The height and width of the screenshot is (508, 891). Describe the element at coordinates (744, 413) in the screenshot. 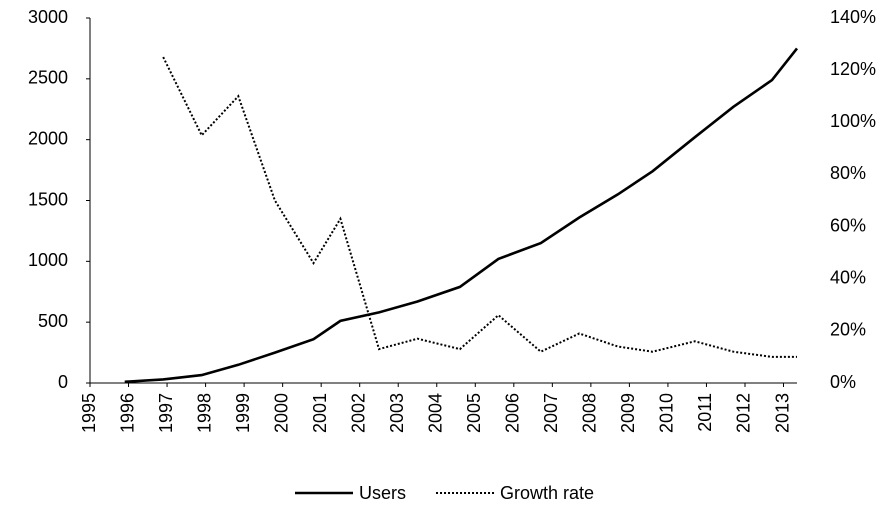

I see `x-tick-label: 2012` at that location.